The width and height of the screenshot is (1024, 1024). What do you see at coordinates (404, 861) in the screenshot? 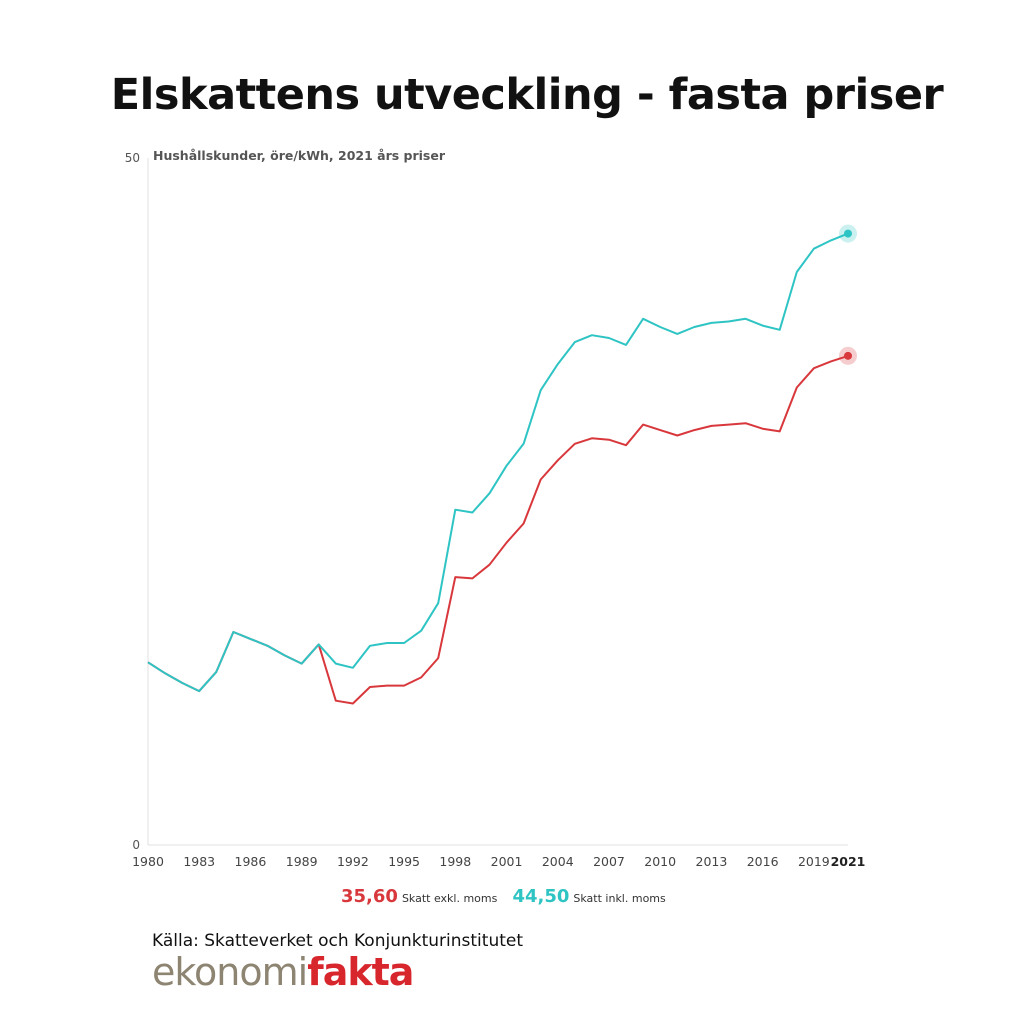
I see `x-tick-label: 1995` at bounding box center [404, 861].